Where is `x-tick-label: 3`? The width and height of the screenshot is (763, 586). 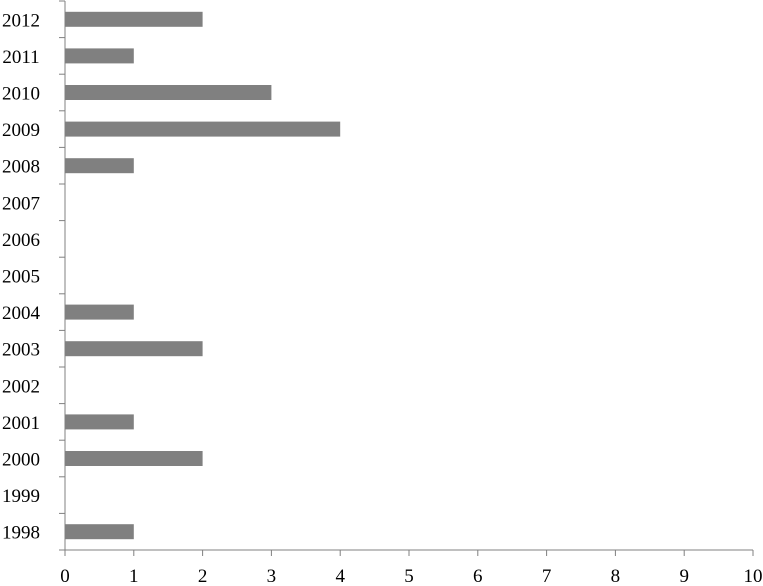
x-tick-label: 3 is located at coordinates (272, 576).